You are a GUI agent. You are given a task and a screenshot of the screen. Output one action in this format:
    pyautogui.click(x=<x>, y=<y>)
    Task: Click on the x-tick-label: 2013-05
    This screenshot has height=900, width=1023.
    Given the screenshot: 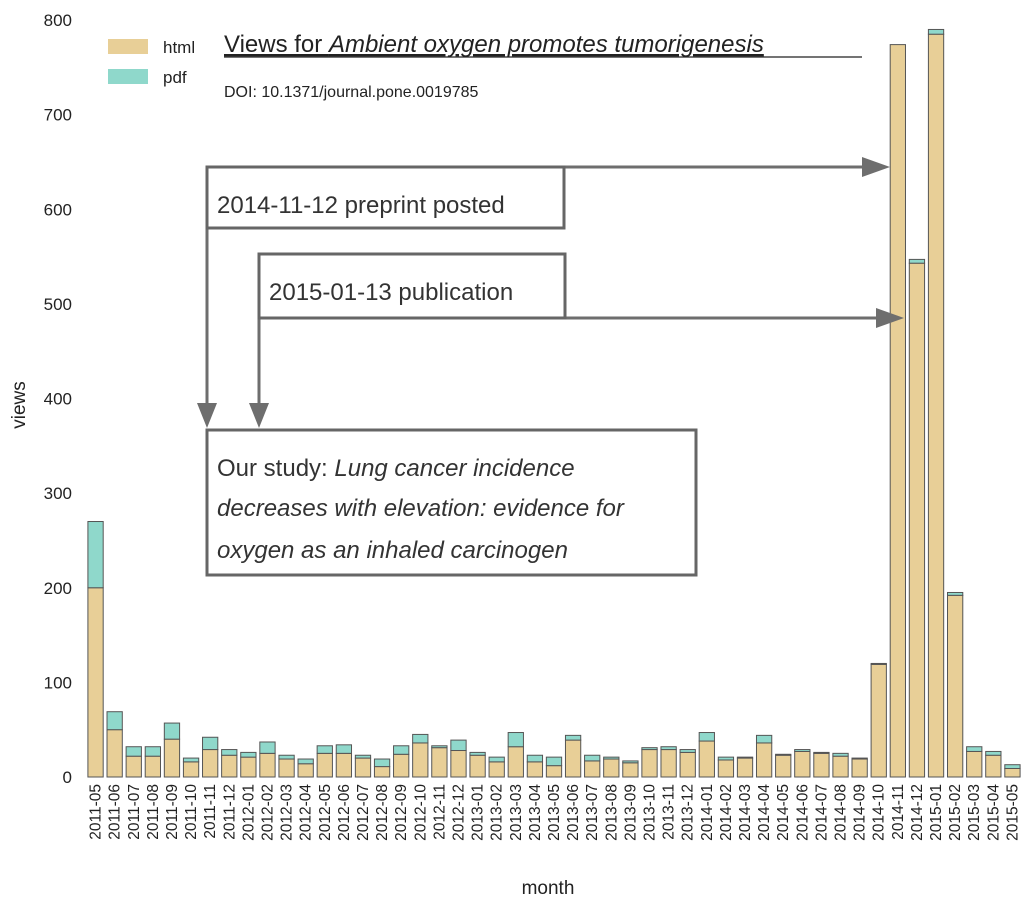 What is the action you would take?
    pyautogui.click(x=554, y=812)
    